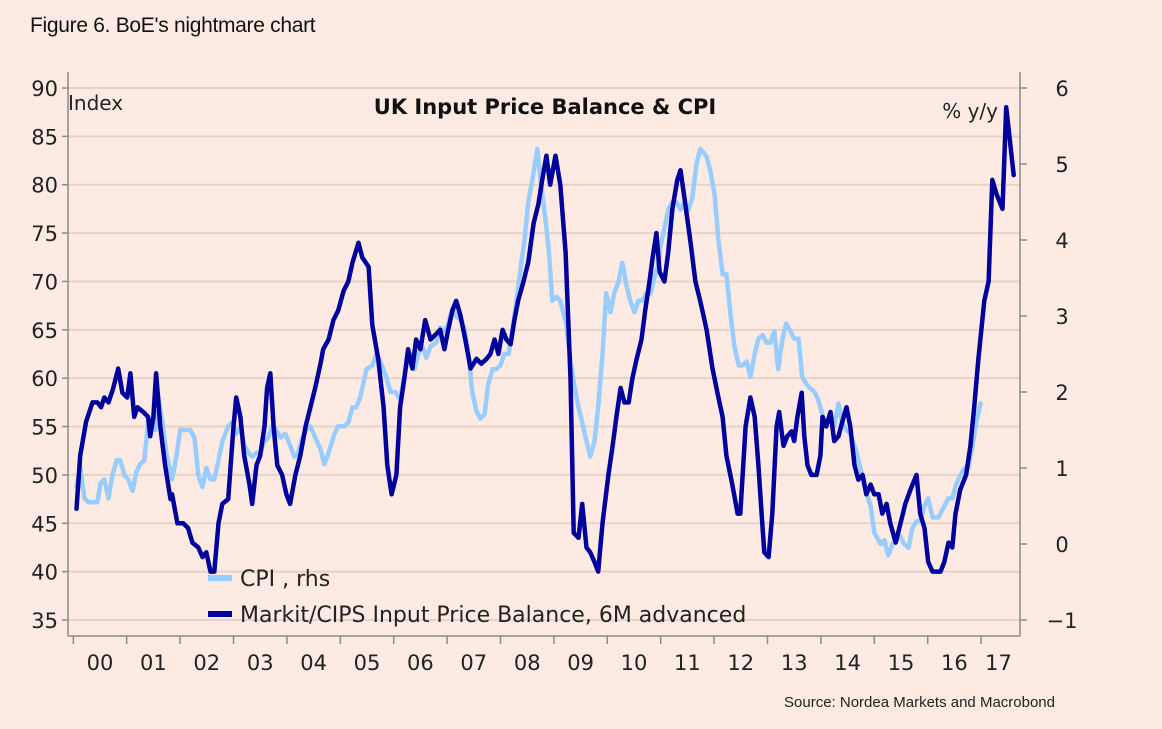  Describe the element at coordinates (847, 663) in the screenshot. I see `x-axis-tick-label: 14` at that location.